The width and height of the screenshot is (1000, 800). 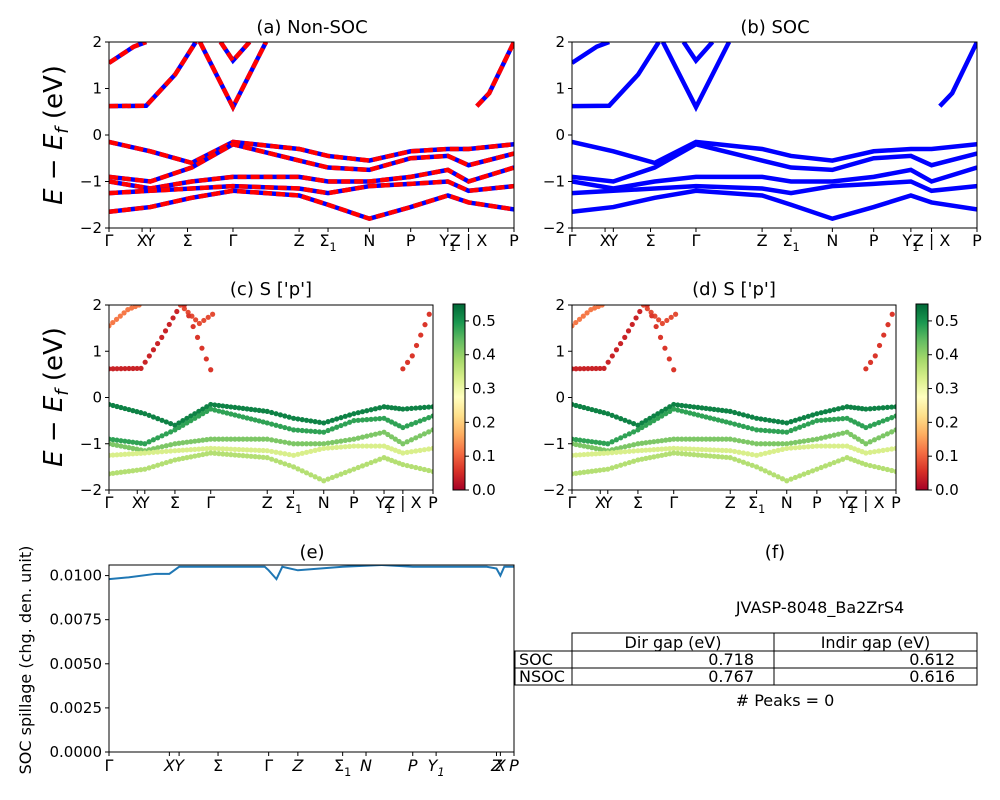 What do you see at coordinates (153, 75) in the screenshot?
I see `nonsoc-band-line` at bounding box center [153, 75].